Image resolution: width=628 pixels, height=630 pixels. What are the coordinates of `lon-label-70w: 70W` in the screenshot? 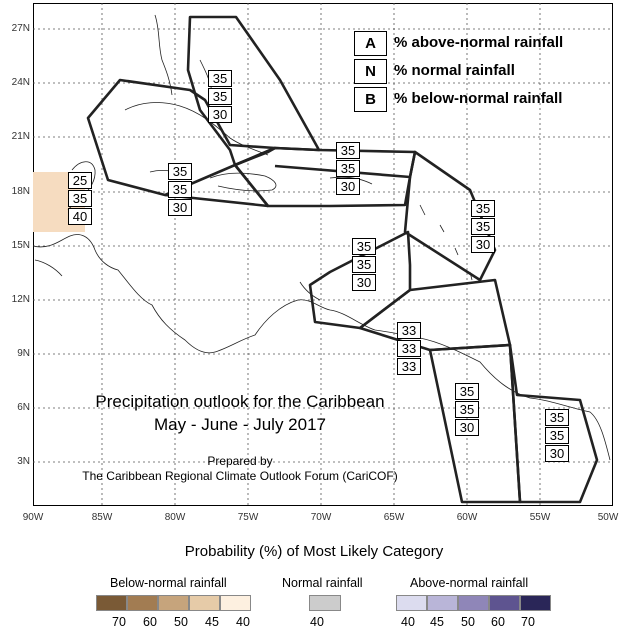 It's located at (321, 517).